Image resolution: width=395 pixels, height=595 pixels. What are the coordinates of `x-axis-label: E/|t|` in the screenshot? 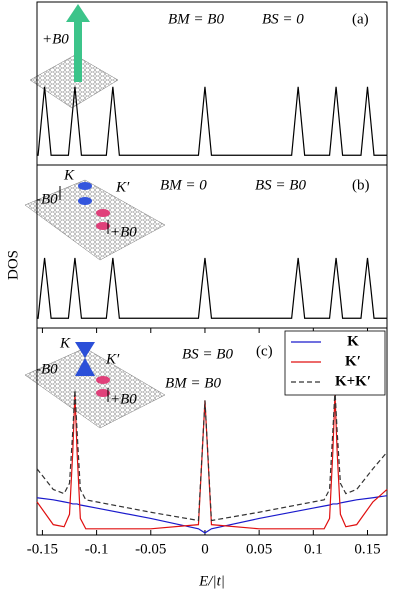 It's located at (211, 581).